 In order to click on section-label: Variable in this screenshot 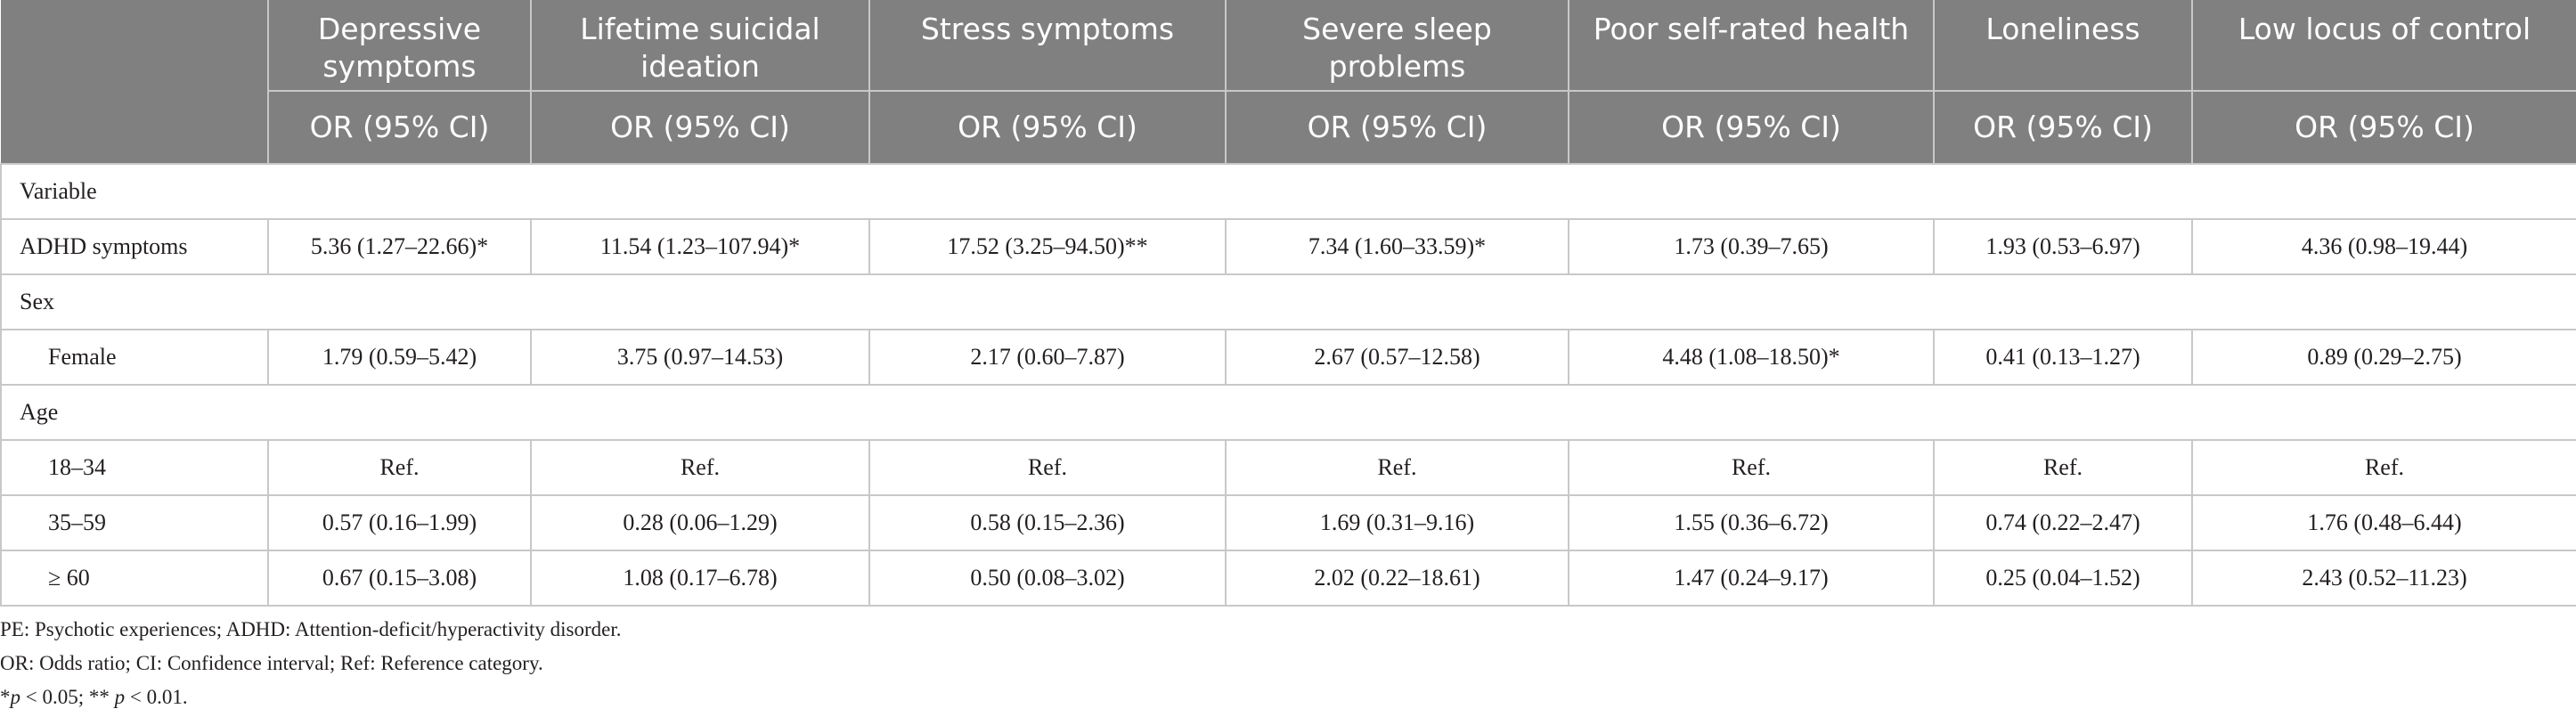, I will do `click(1288, 191)`.